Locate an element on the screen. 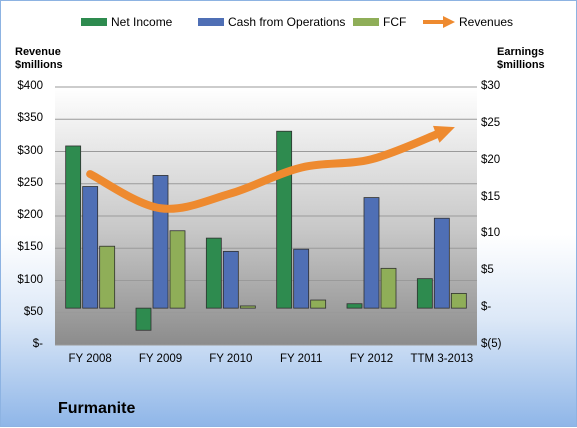 Image resolution: width=577 pixels, height=428 pixels. left-tick-label: $- is located at coordinates (23, 344).